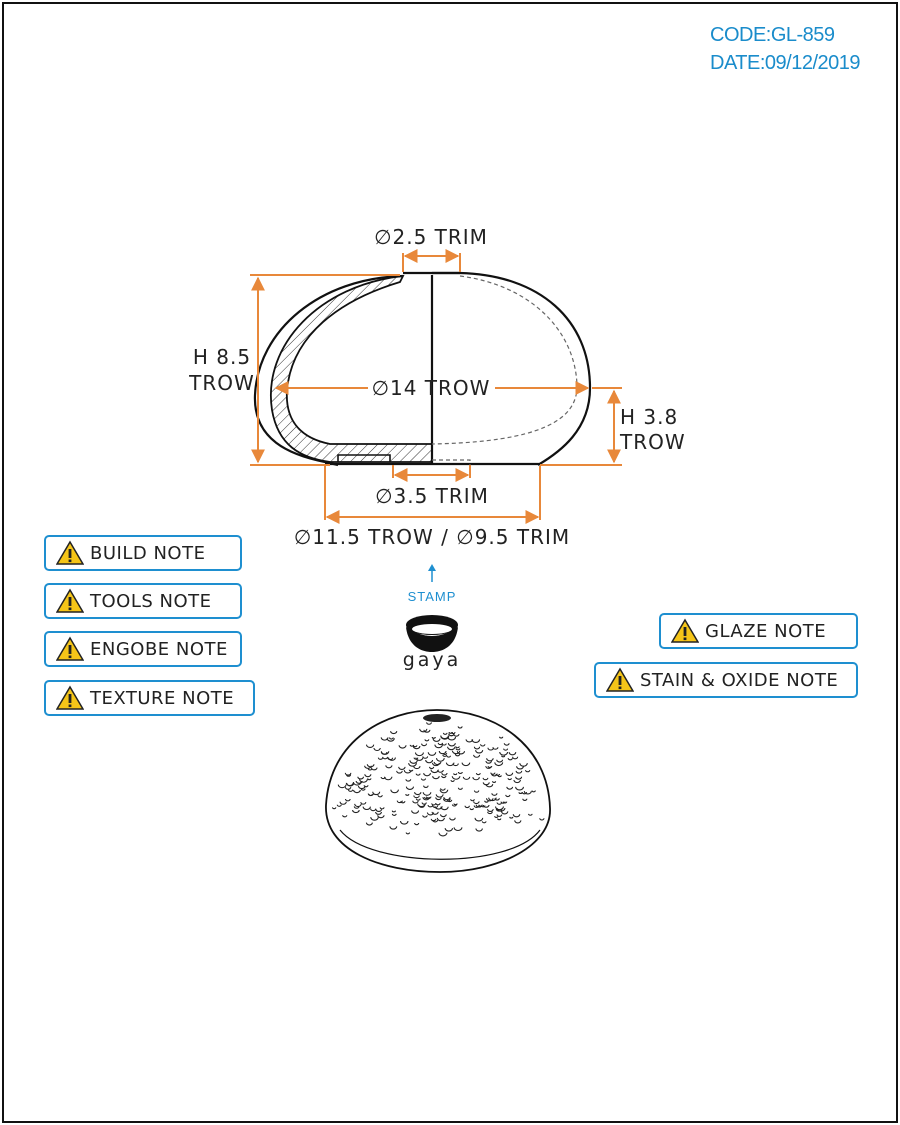  I want to click on texture-note-button: TEXTURE NOTE, so click(149, 698).